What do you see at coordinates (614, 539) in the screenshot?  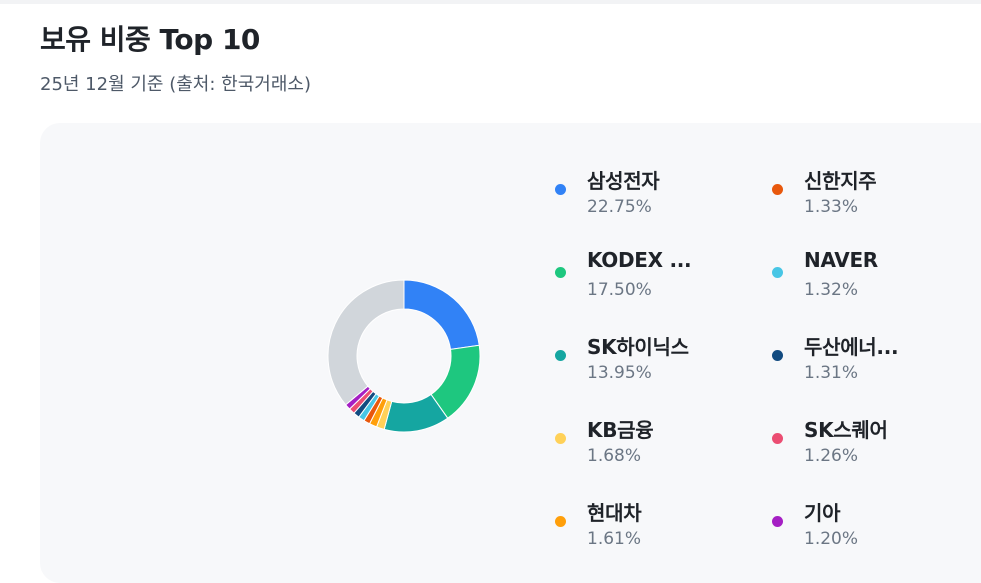 I see `legend-value: 1.61%` at bounding box center [614, 539].